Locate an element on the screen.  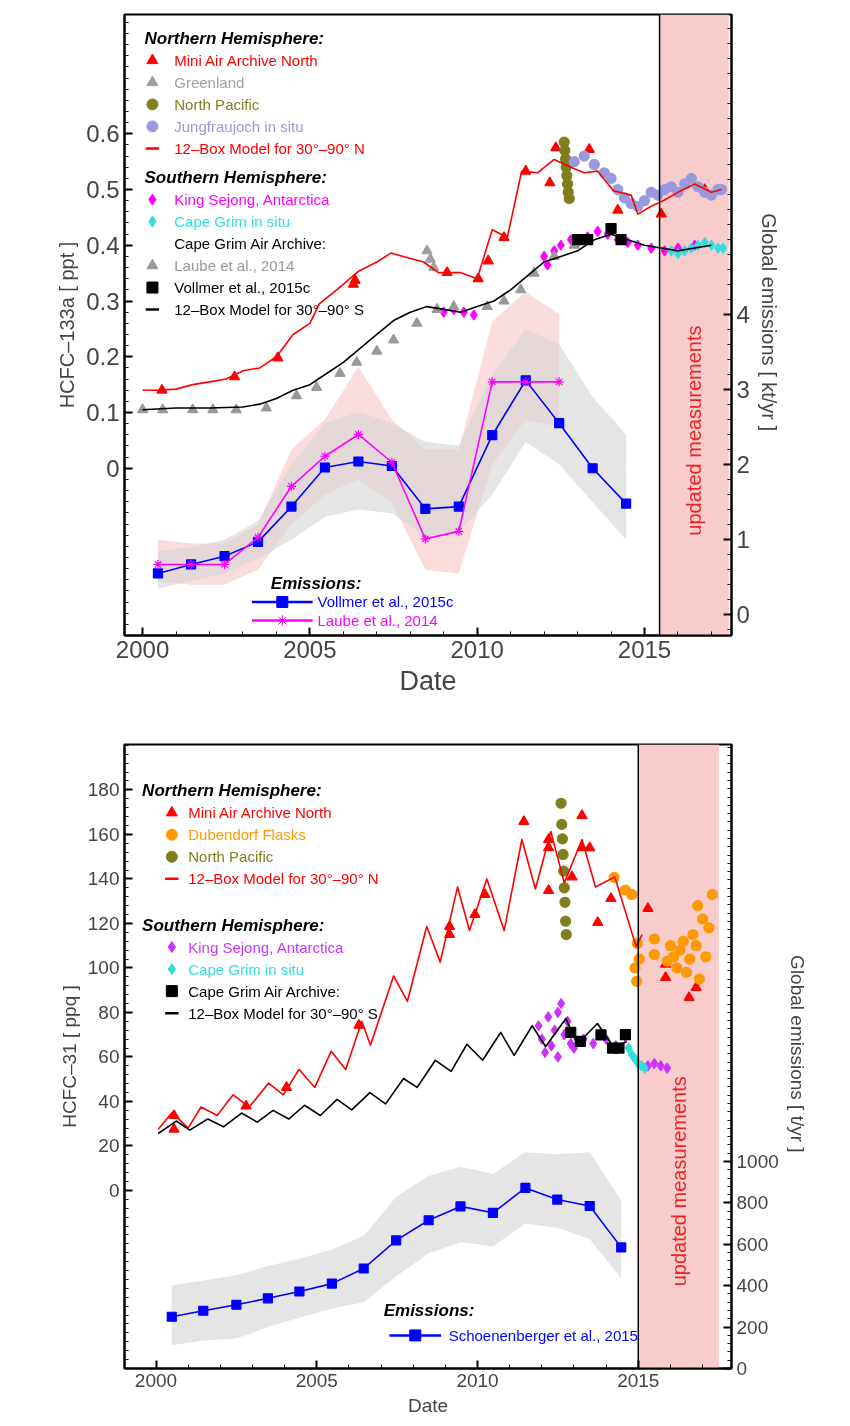
y-tick-label: 80 is located at coordinates (109, 1012).